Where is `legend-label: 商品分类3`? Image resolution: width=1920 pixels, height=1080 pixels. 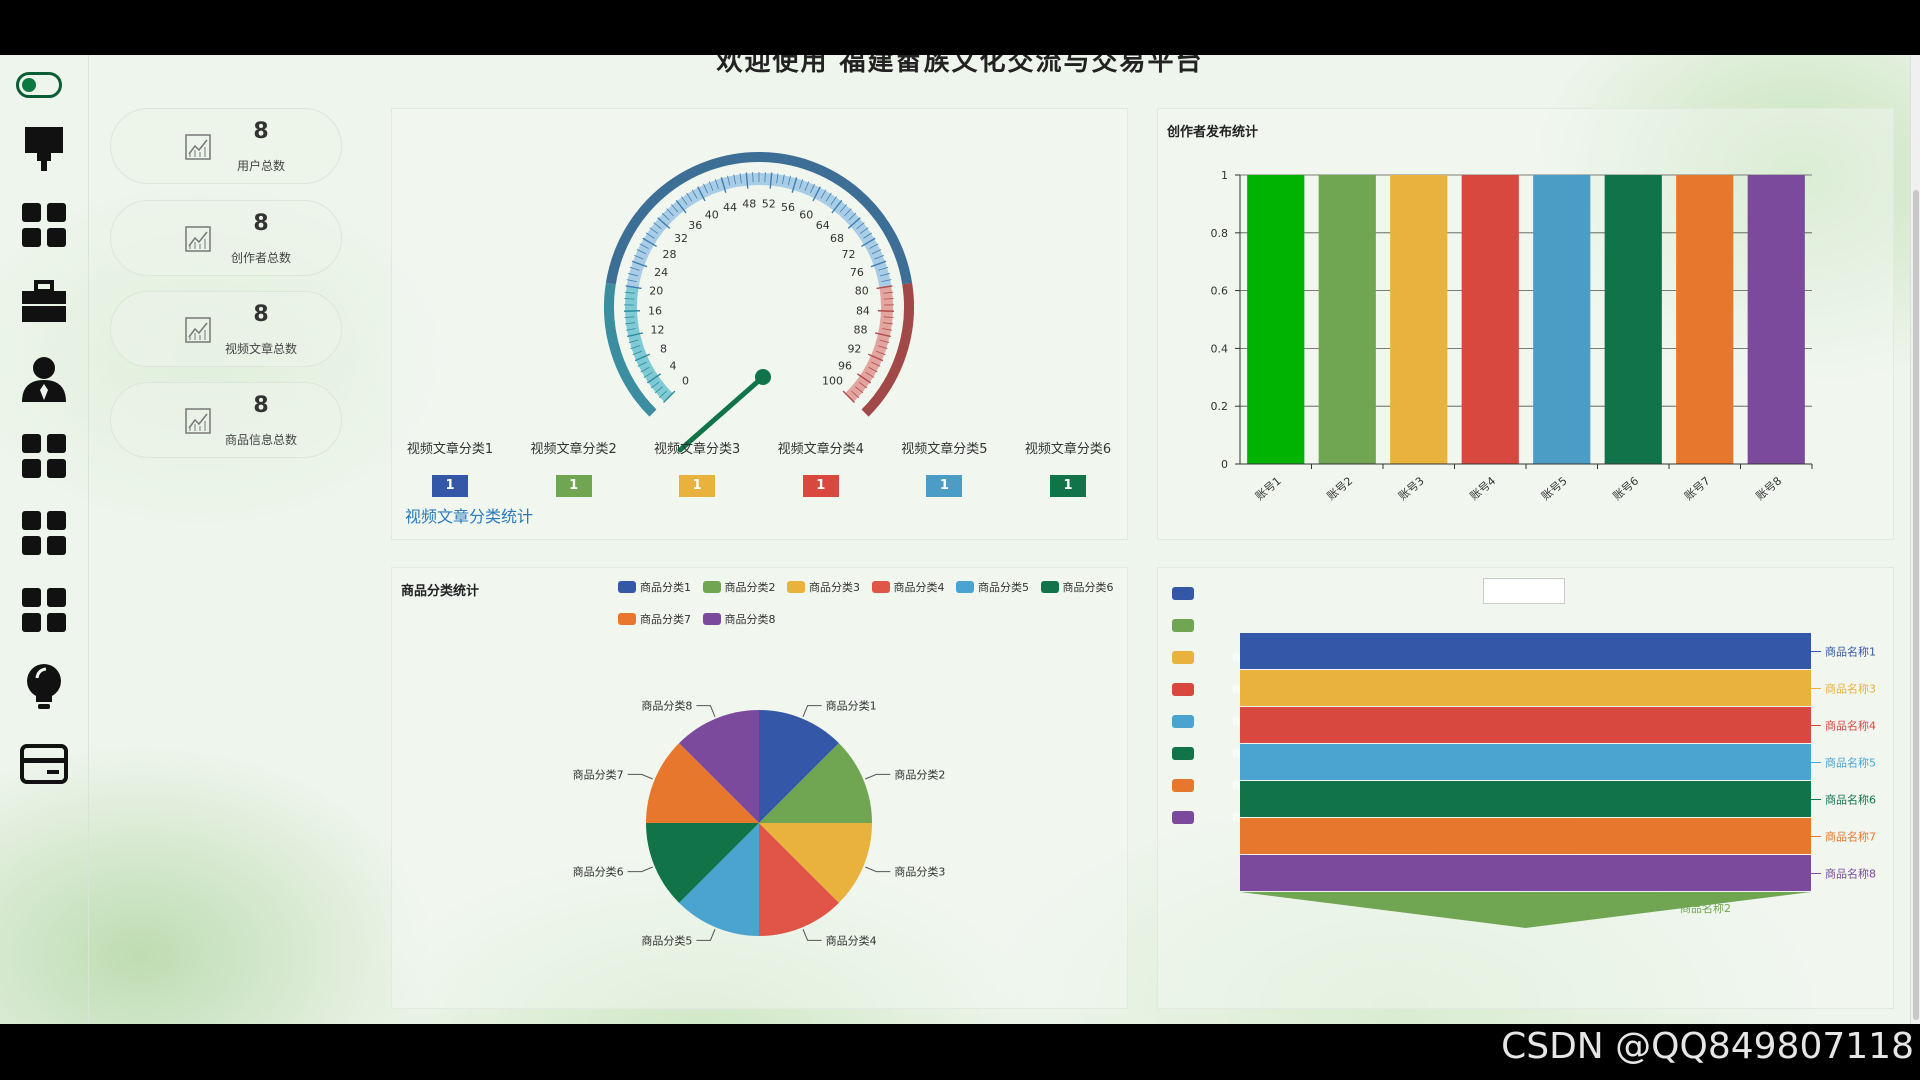 legend-label: 商品分类3 is located at coordinates (834, 587).